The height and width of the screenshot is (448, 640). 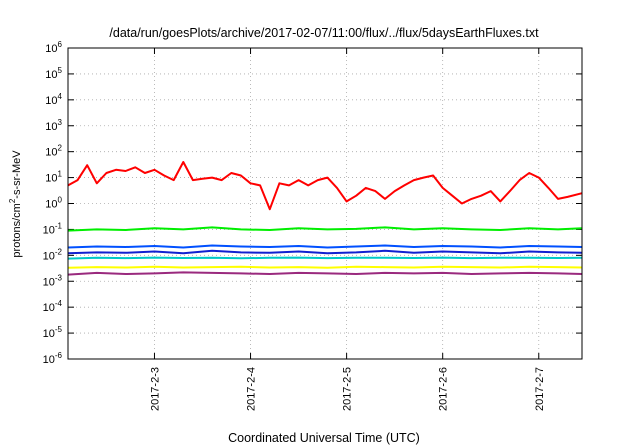 I want to click on y-tick-label: 10², so click(x=53, y=151).